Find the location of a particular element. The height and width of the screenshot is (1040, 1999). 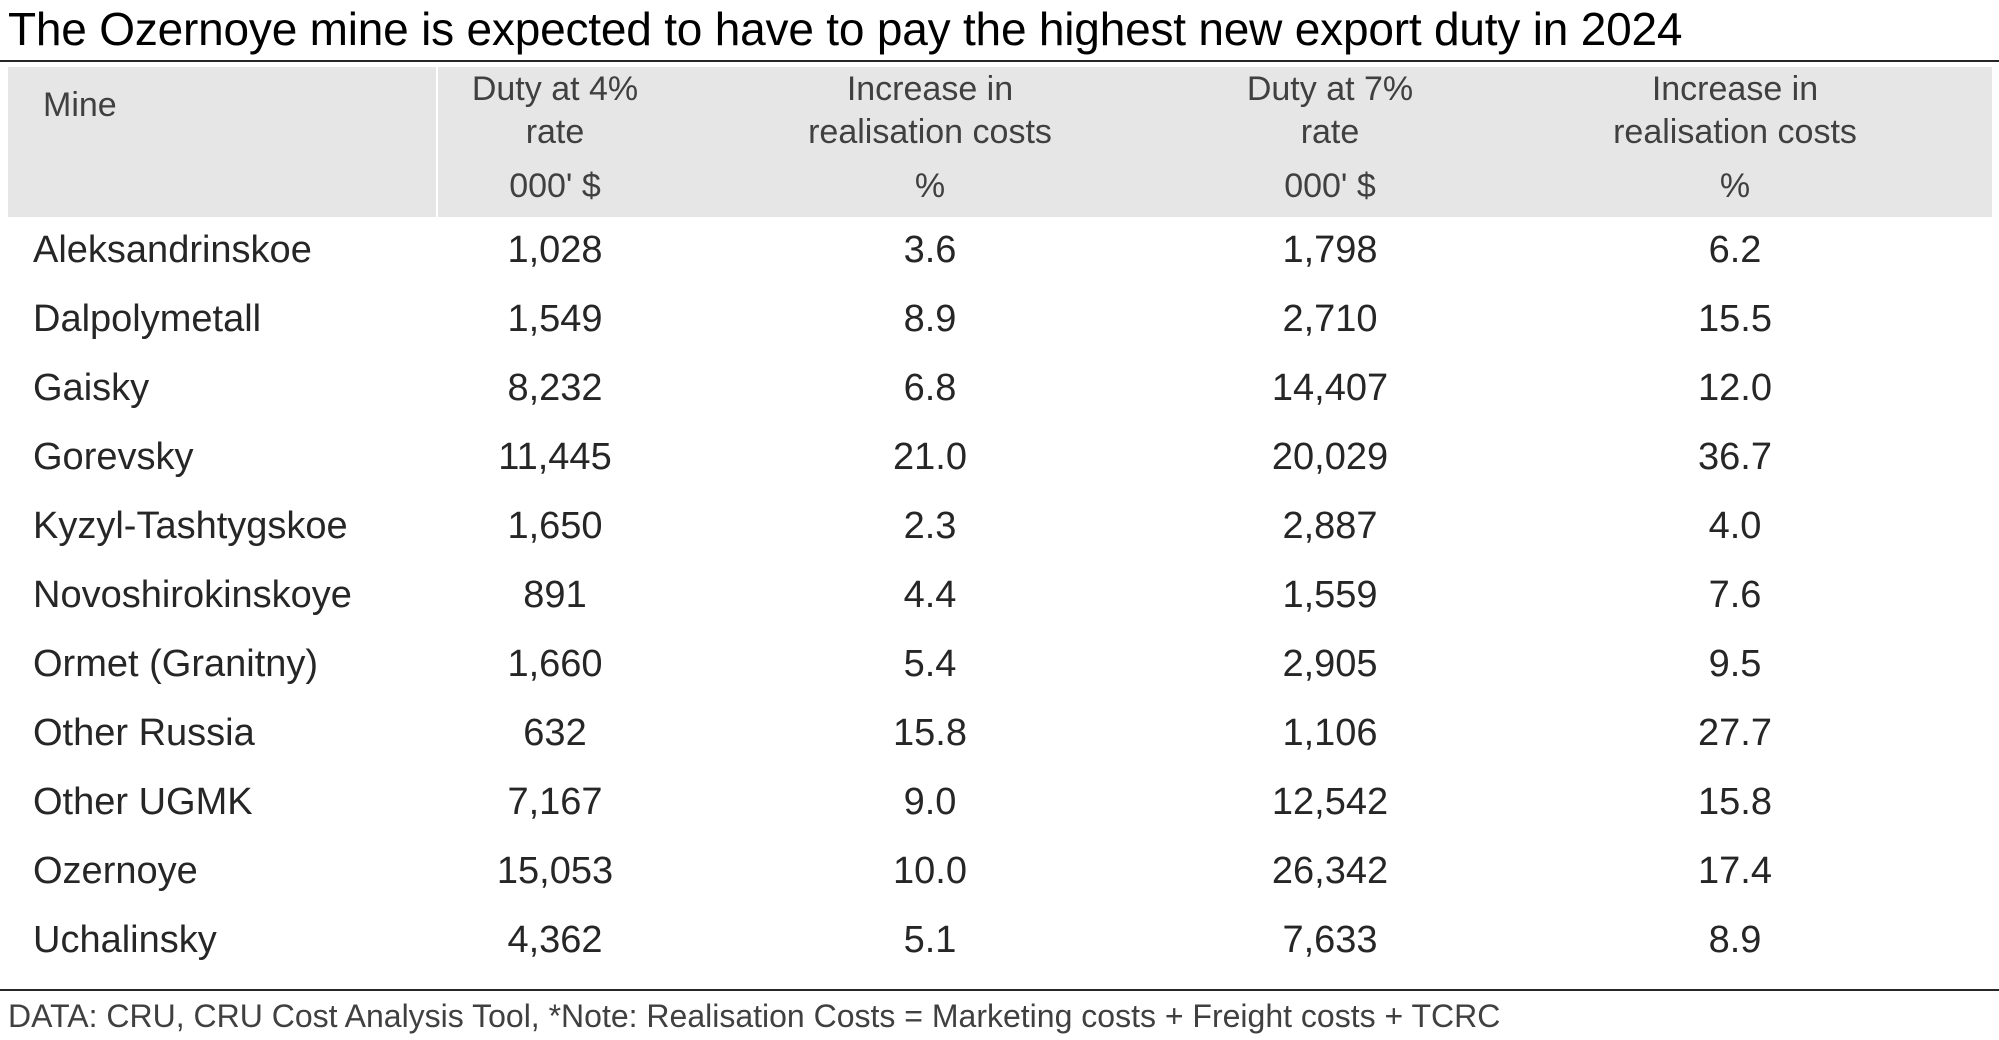

cell-increase-4: 3.6 is located at coordinates (930, 250).